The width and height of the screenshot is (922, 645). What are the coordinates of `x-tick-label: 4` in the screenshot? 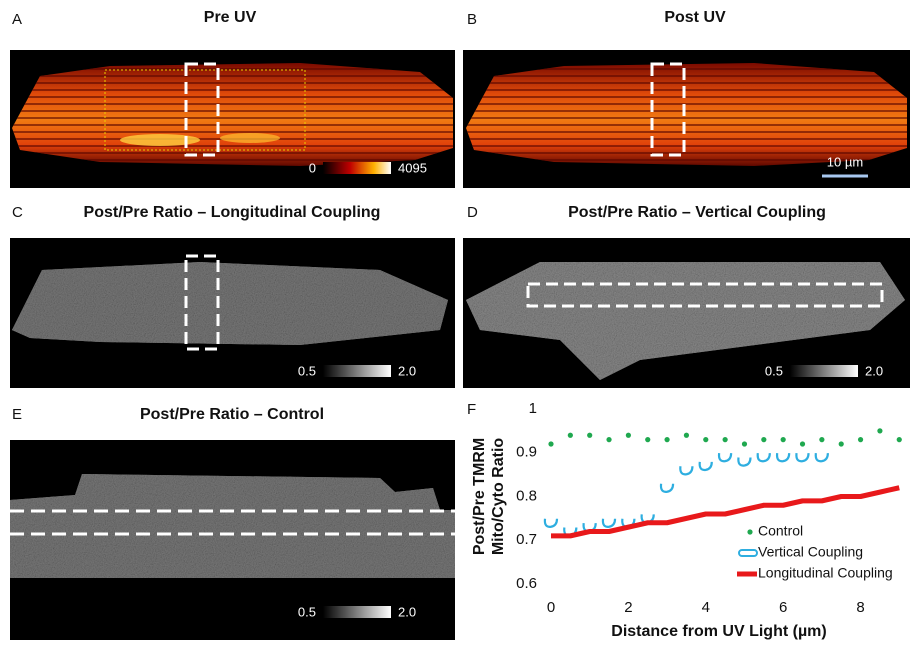 It's located at (706, 607).